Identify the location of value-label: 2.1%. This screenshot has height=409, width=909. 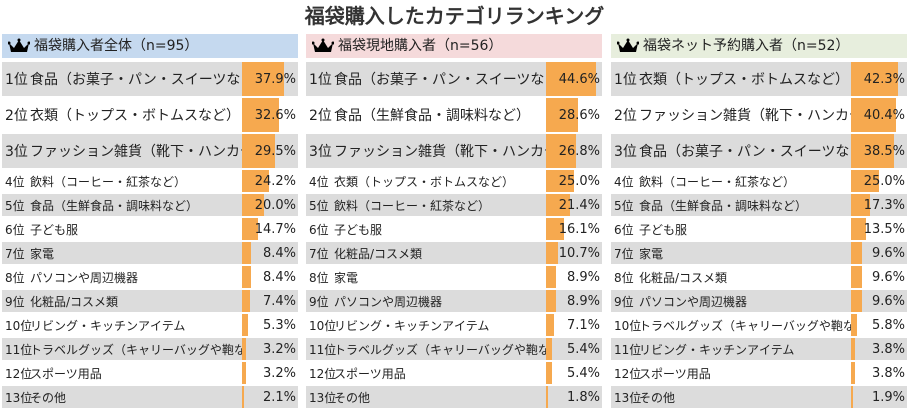
(279, 397).